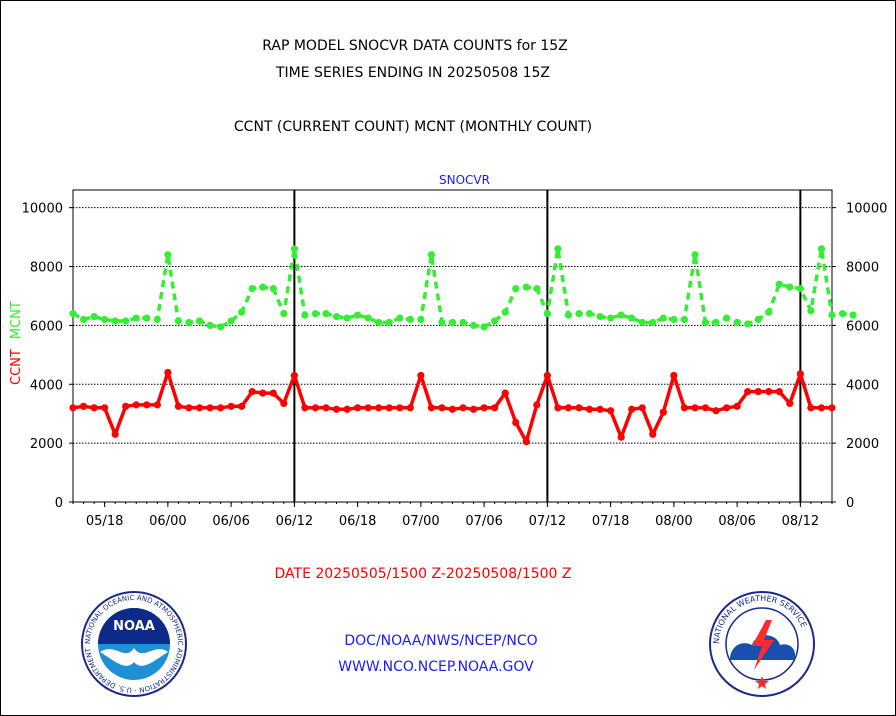  What do you see at coordinates (436, 667) in the screenshot?
I see `nco-website-link: WWW.NCO.NCEP.NOAA.GOV` at bounding box center [436, 667].